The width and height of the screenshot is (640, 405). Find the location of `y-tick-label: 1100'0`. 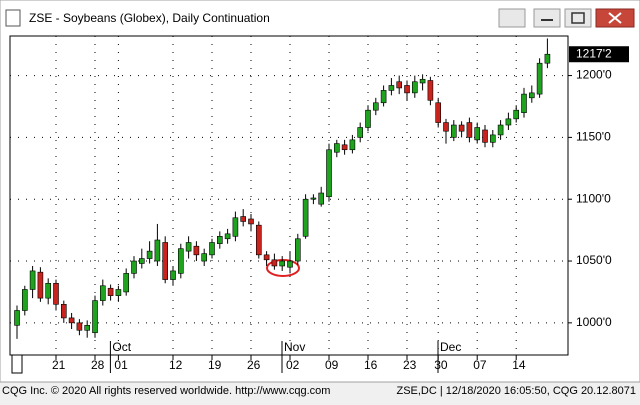

y-tick-label: 1100'0 is located at coordinates (593, 198).